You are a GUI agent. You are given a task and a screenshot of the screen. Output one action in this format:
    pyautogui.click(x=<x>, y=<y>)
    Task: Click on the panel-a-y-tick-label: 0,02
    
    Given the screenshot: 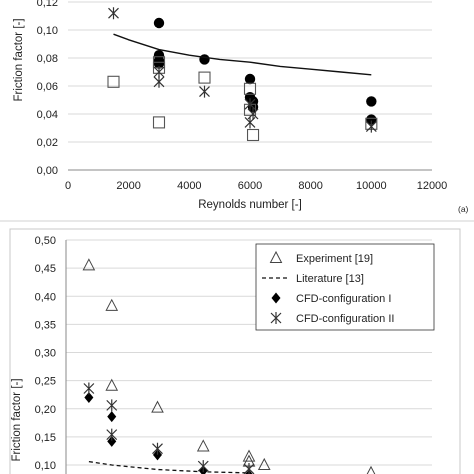 What is the action you would take?
    pyautogui.click(x=47, y=143)
    